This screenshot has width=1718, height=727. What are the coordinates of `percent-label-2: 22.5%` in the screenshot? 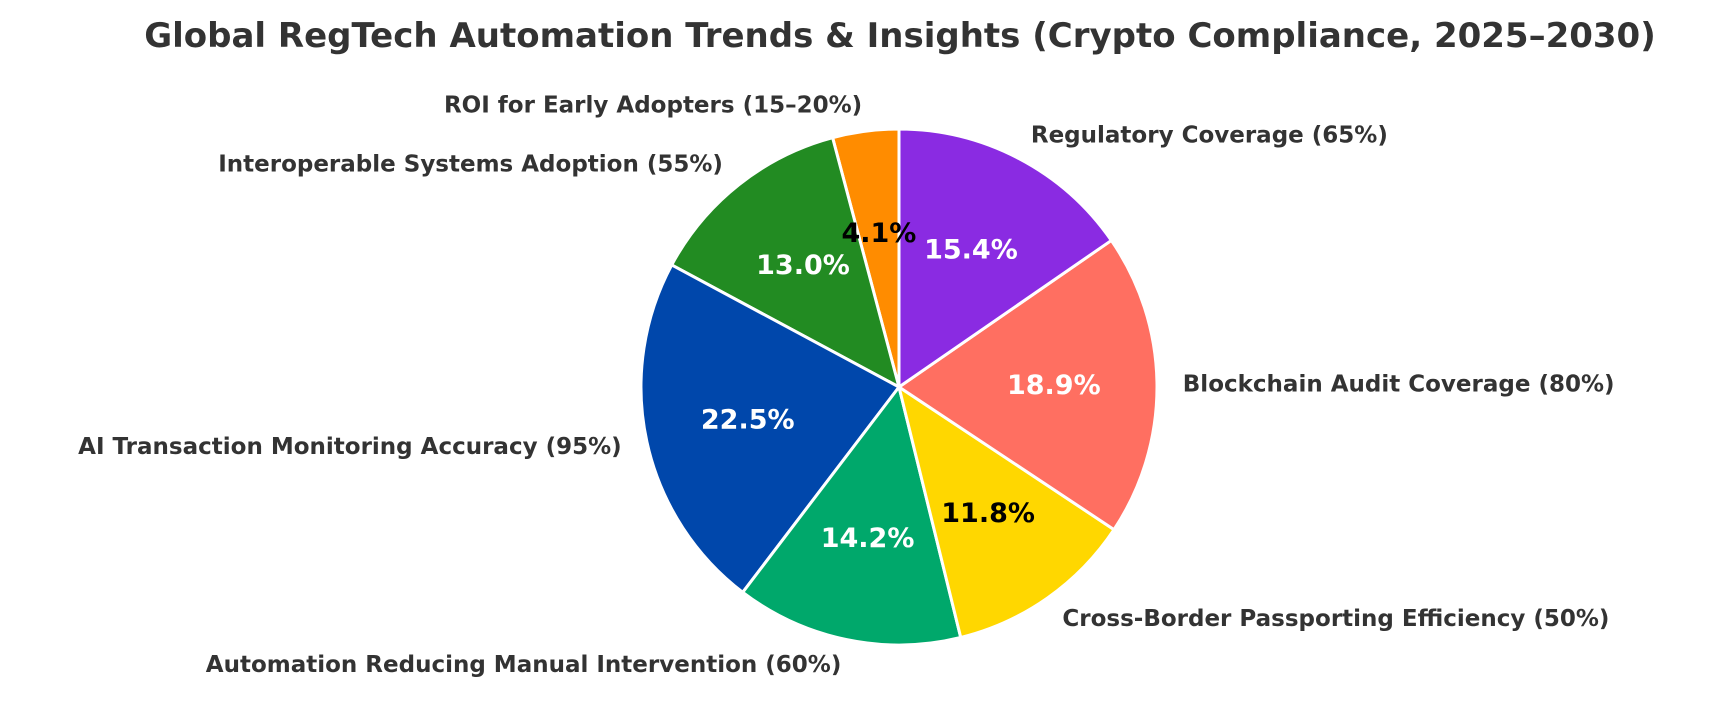 It's located at (748, 419).